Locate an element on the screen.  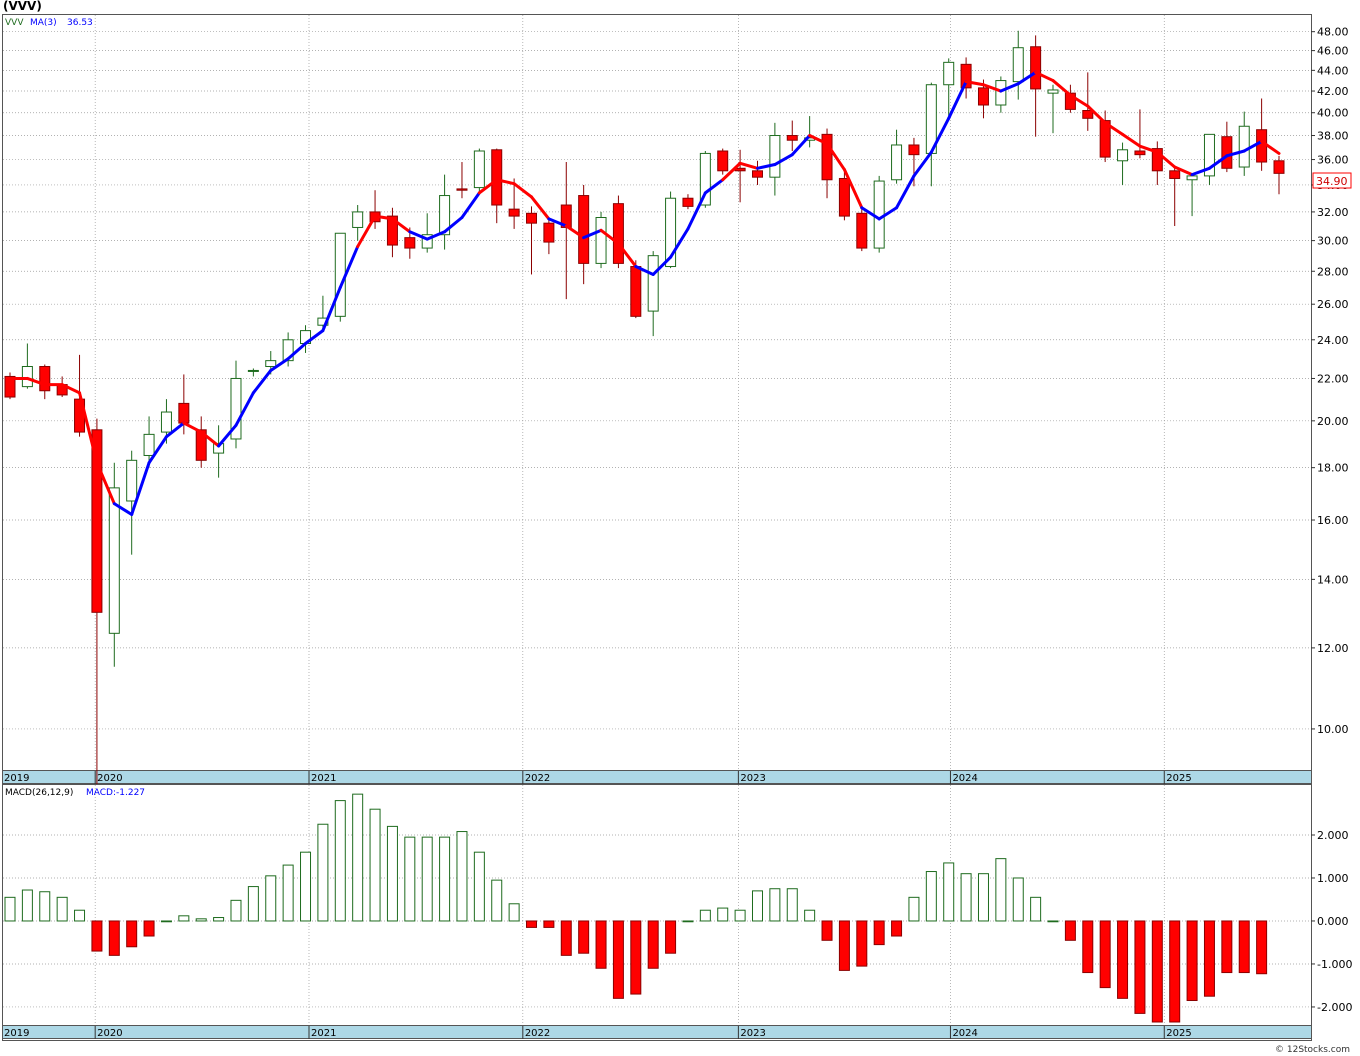
macd-y-tick-label: 0.000 is located at coordinates (1333, 921).